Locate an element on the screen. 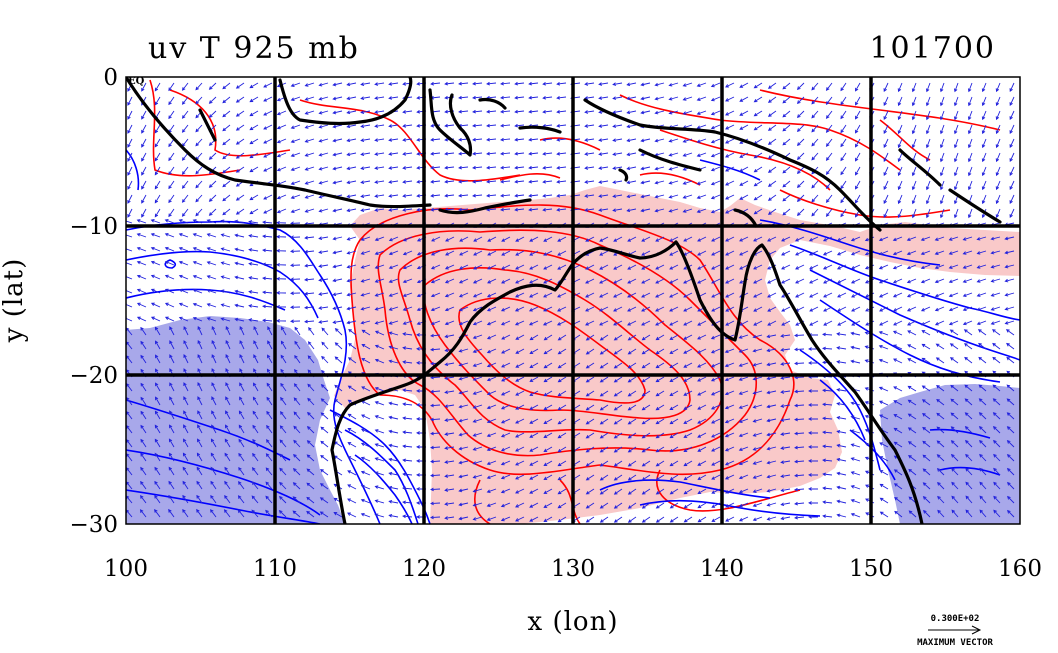 The width and height of the screenshot is (1058, 653). vector-key-caption: MAXIMUM VECTOR is located at coordinates (955, 643).